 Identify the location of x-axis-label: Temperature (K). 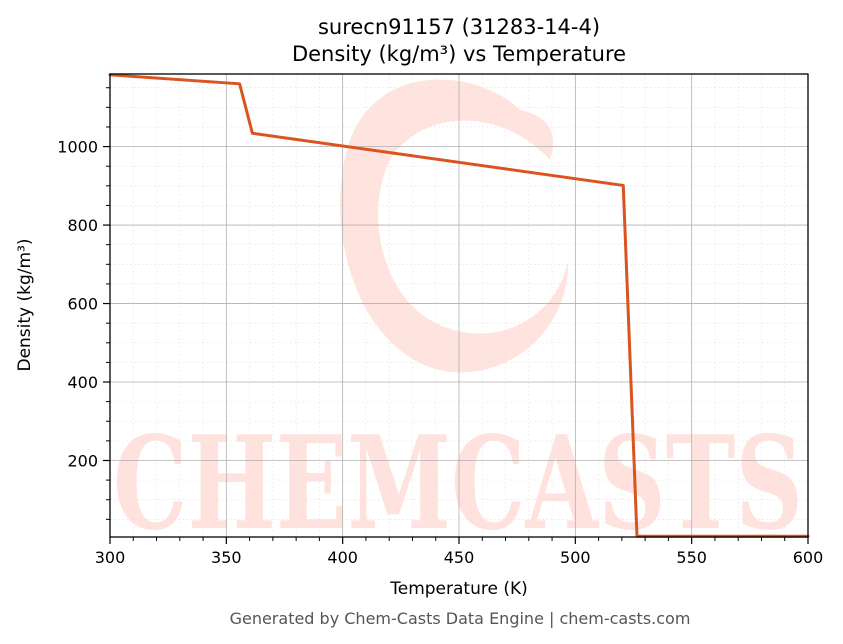
(458, 589).